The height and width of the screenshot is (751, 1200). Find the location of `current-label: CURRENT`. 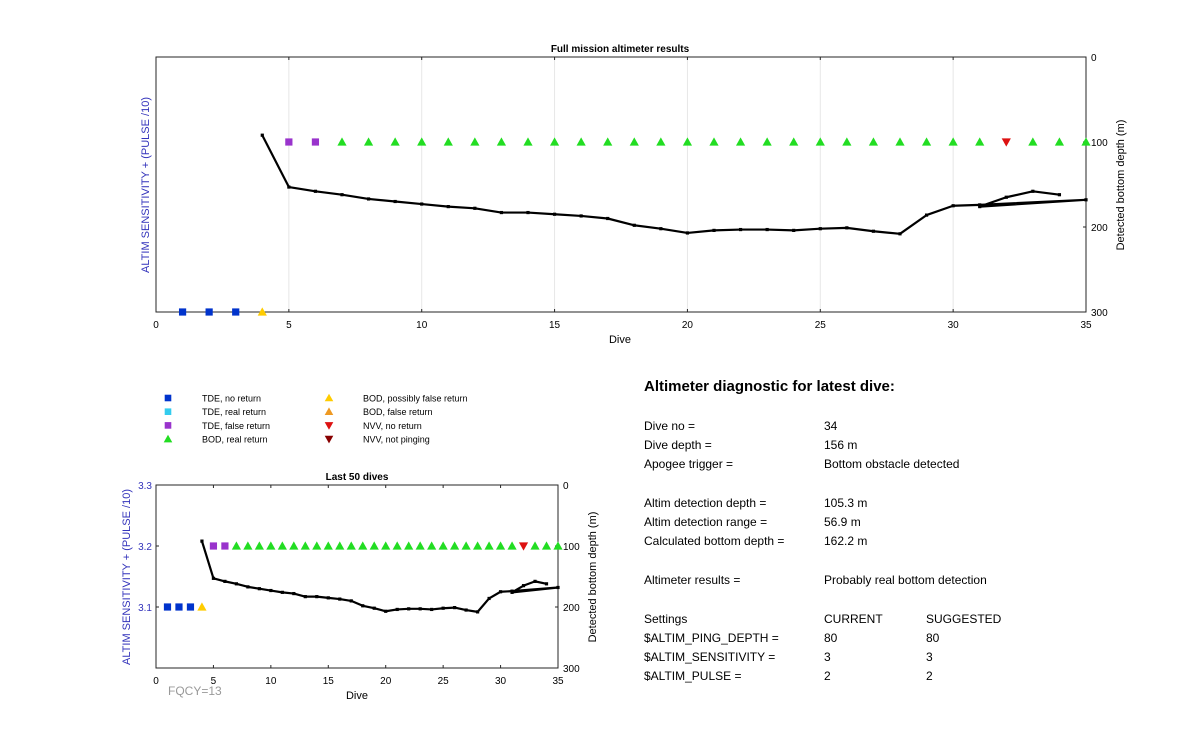

current-label: CURRENT is located at coordinates (853, 619).